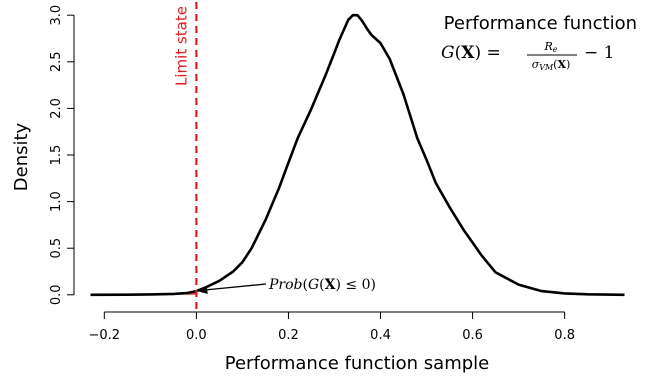 Image resolution: width=659 pixels, height=378 pixels. I want to click on x-axis-title: Performance function sample, so click(357, 363).